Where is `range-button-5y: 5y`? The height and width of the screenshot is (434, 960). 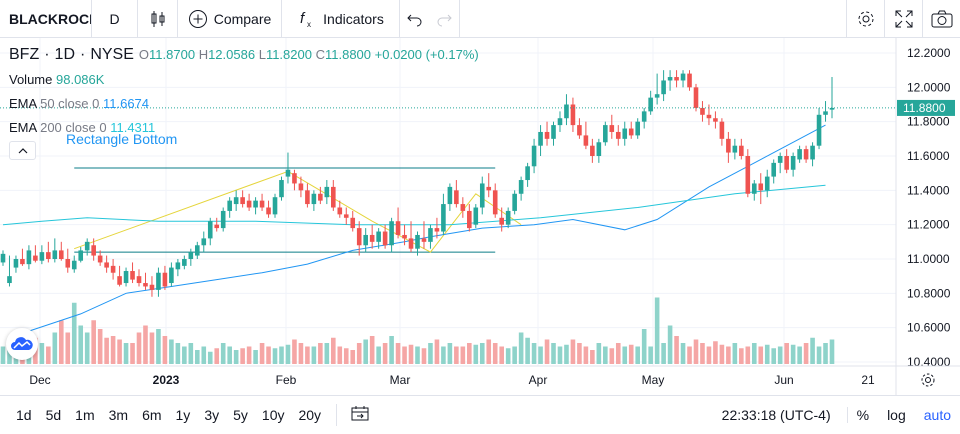
range-button-5y: 5y is located at coordinates (240, 414).